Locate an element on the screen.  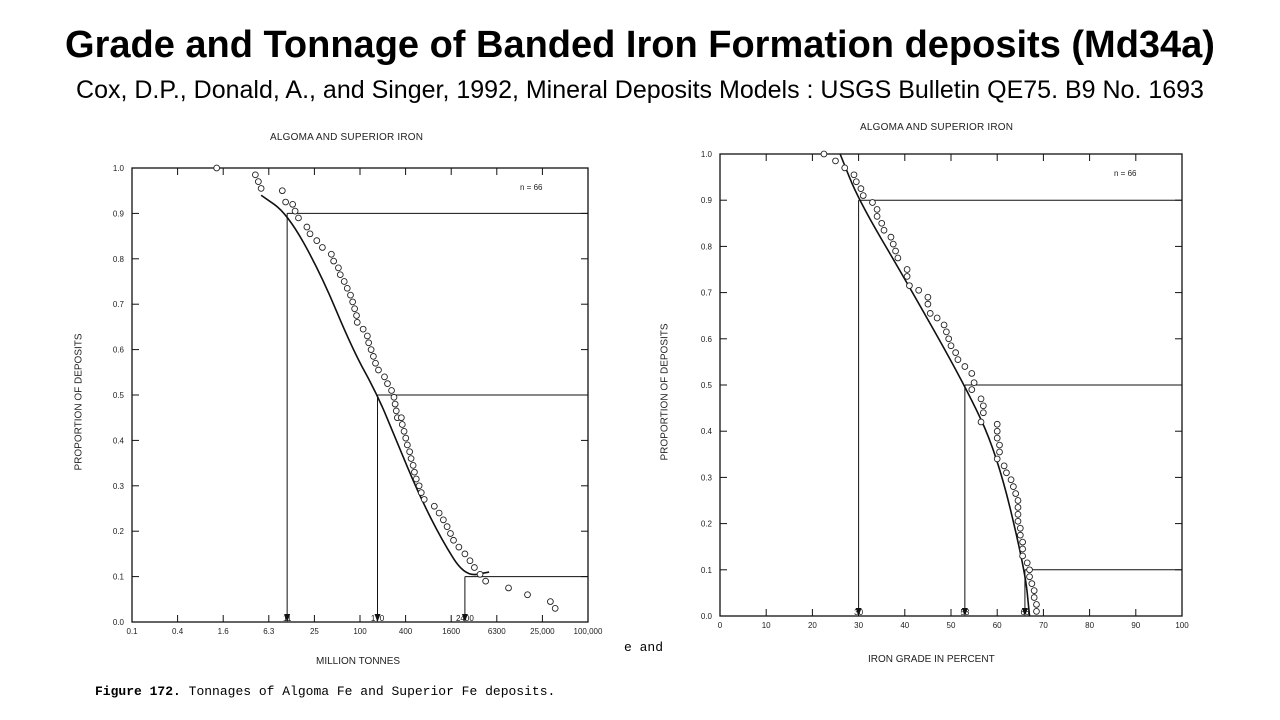
tonnage-y-axis-label: PROPORTION OF DEPOSITS is located at coordinates (79, 402).